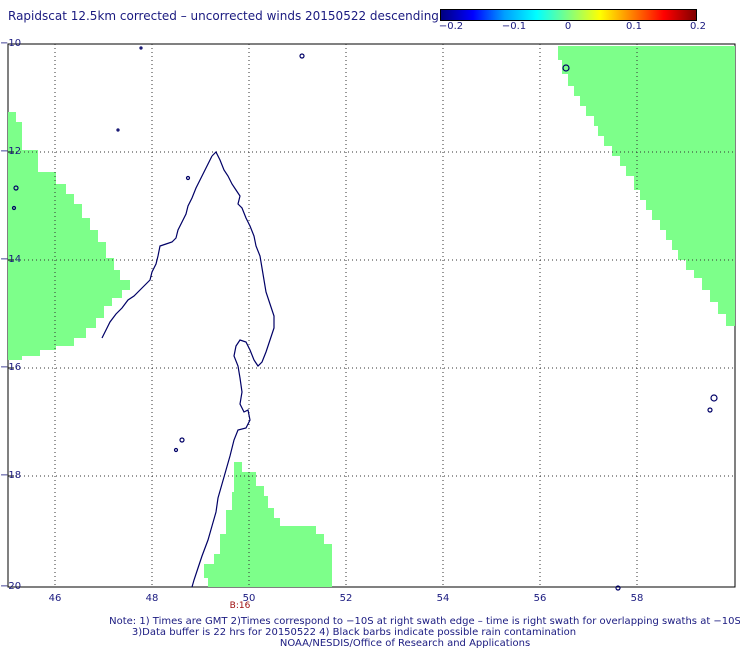 The height and width of the screenshot is (650, 740). I want to click on swath-bottom, so click(268, 524).